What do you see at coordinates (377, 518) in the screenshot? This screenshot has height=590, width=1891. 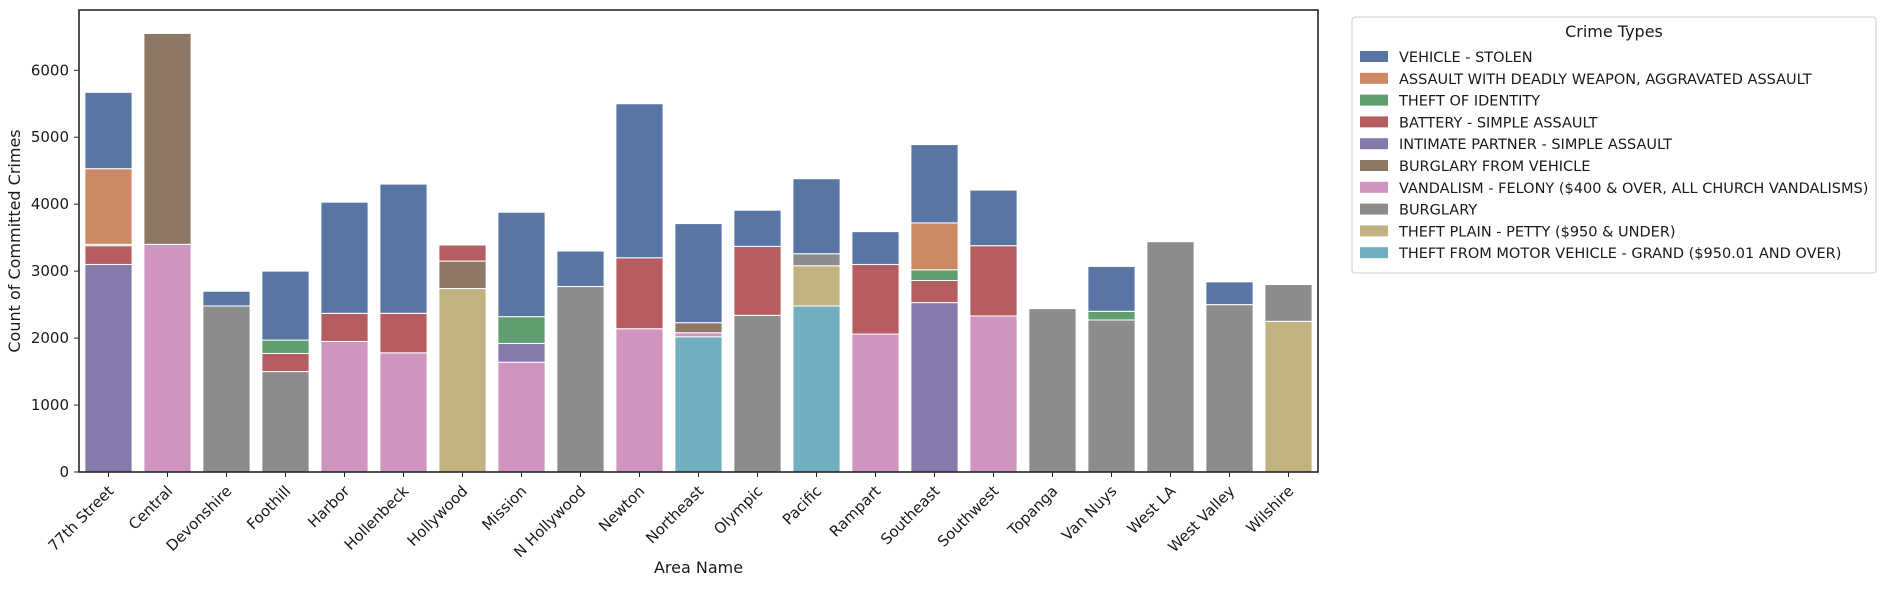 I see `x-tick-label: Hollenbeck` at bounding box center [377, 518].